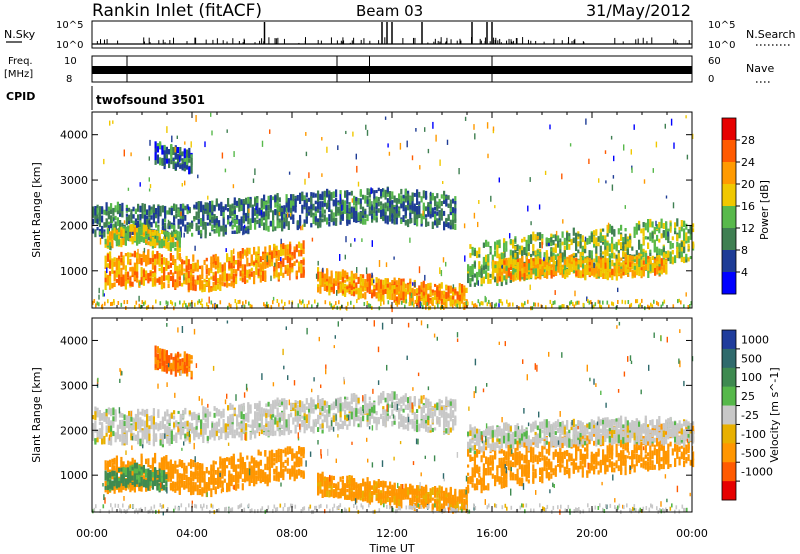 This screenshot has width=800, height=554. What do you see at coordinates (748, 184) in the screenshot?
I see `colorbar-tick-label: 20` at bounding box center [748, 184].